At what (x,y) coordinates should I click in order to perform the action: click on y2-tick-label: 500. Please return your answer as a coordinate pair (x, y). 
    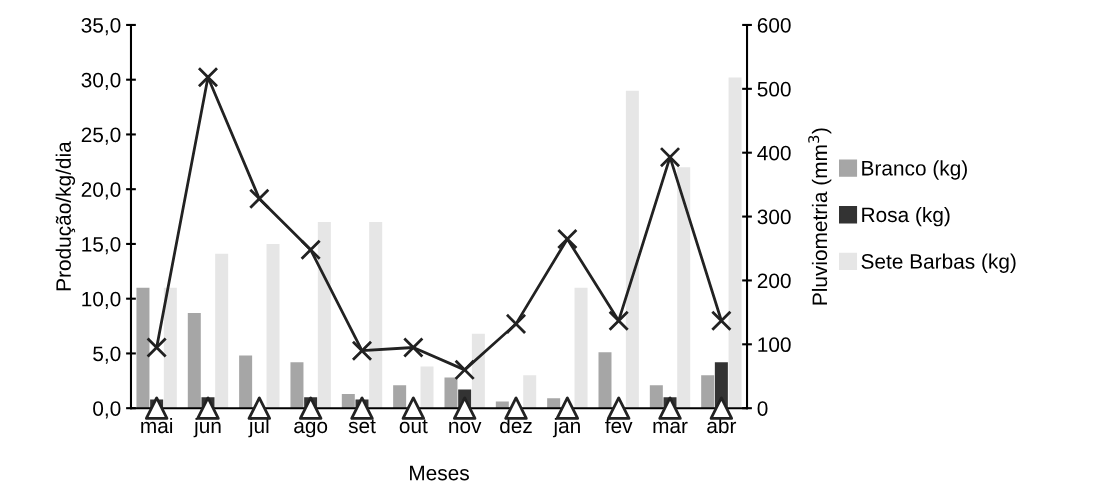
    Looking at the image, I should click on (774, 89).